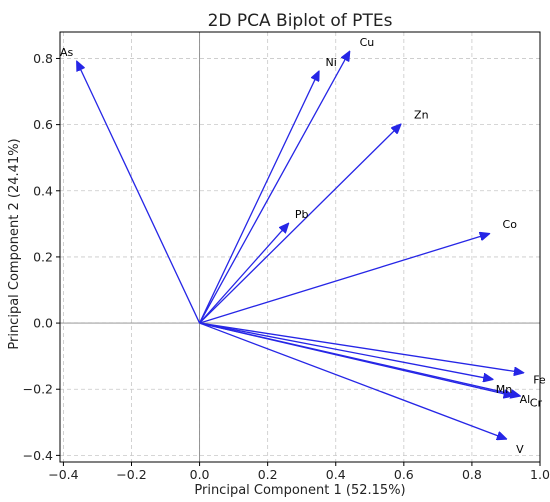 This screenshot has height=502, width=550. I want to click on vector-mn, so click(346, 350).